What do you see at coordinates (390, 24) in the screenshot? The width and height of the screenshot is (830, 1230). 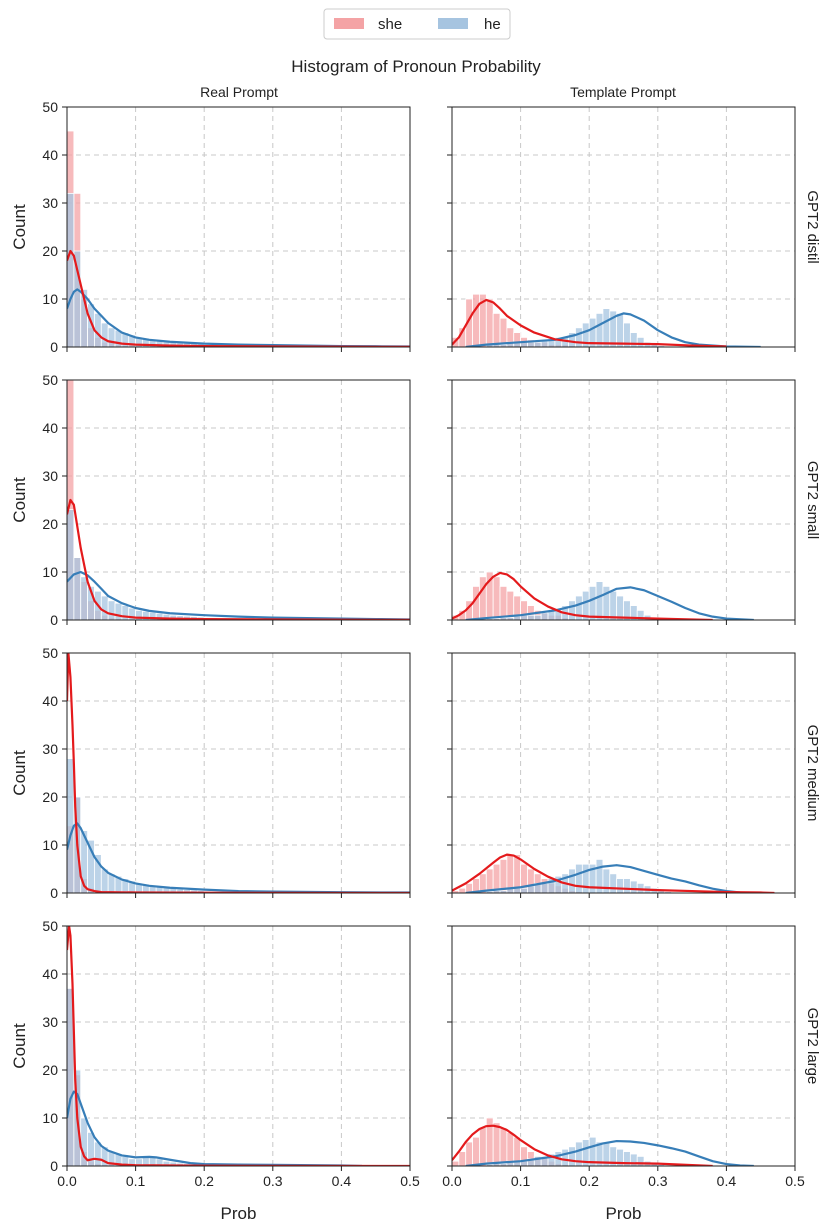 I see `legend-label-she: she` at bounding box center [390, 24].